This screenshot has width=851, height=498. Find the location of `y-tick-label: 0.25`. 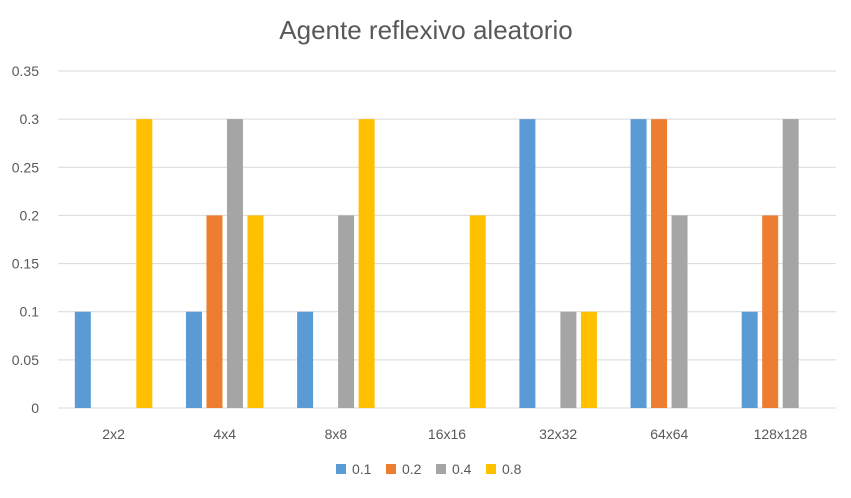

y-tick-label: 0.25 is located at coordinates (25, 167).